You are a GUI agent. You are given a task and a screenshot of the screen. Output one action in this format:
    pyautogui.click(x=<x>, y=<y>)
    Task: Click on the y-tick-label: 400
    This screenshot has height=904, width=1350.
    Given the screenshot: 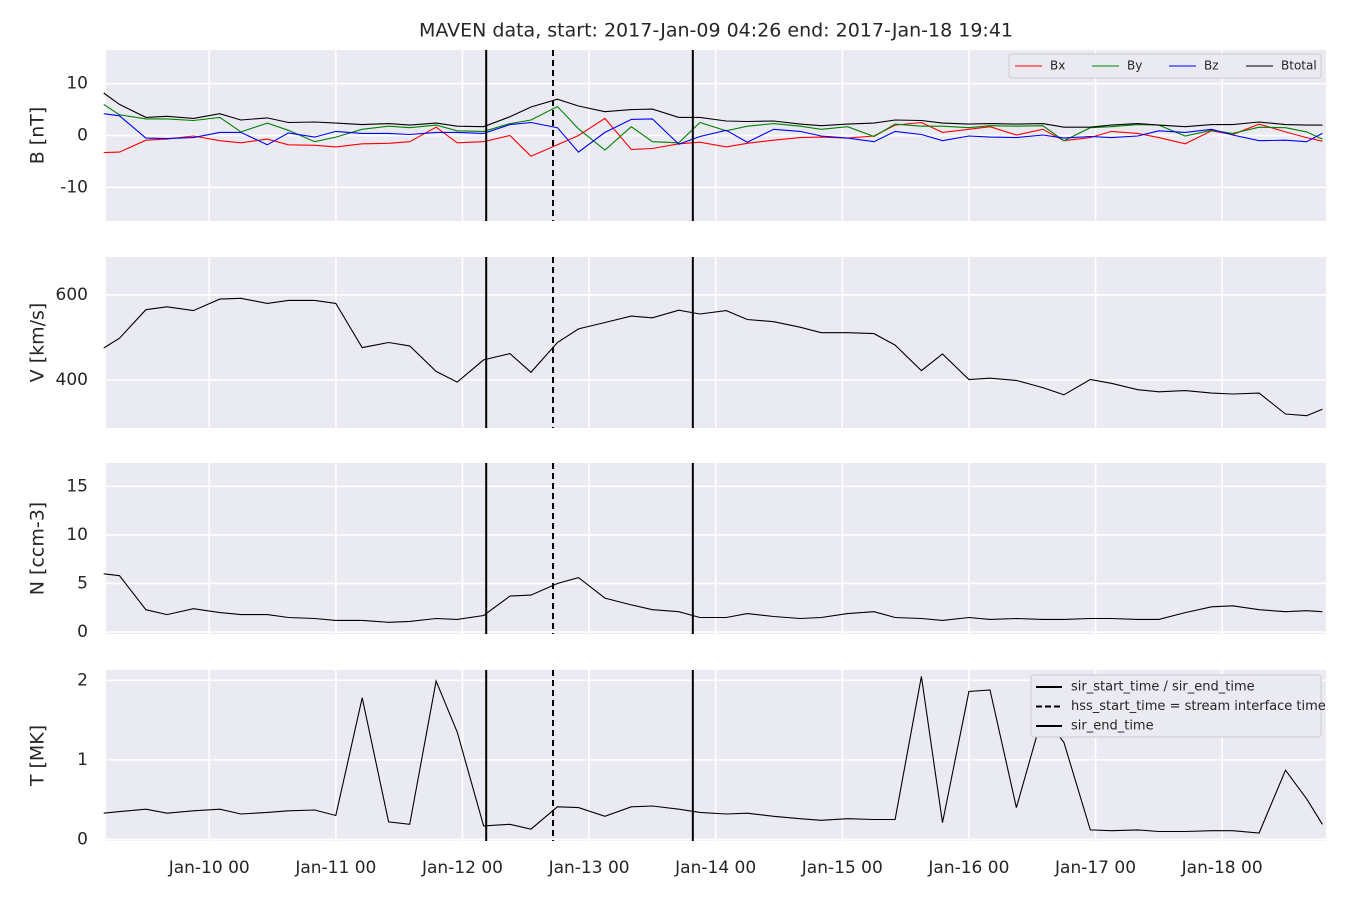 What is the action you would take?
    pyautogui.click(x=72, y=380)
    